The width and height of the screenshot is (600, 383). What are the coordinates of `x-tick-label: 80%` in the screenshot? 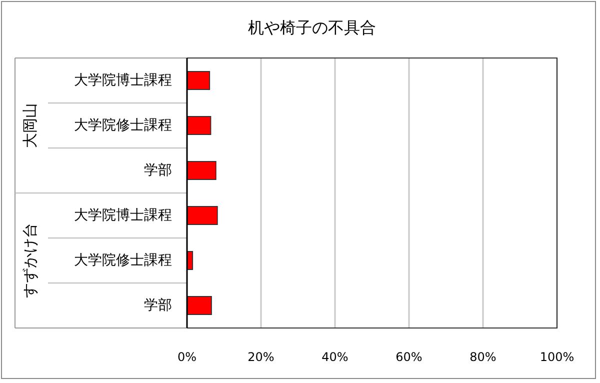 It's located at (483, 357).